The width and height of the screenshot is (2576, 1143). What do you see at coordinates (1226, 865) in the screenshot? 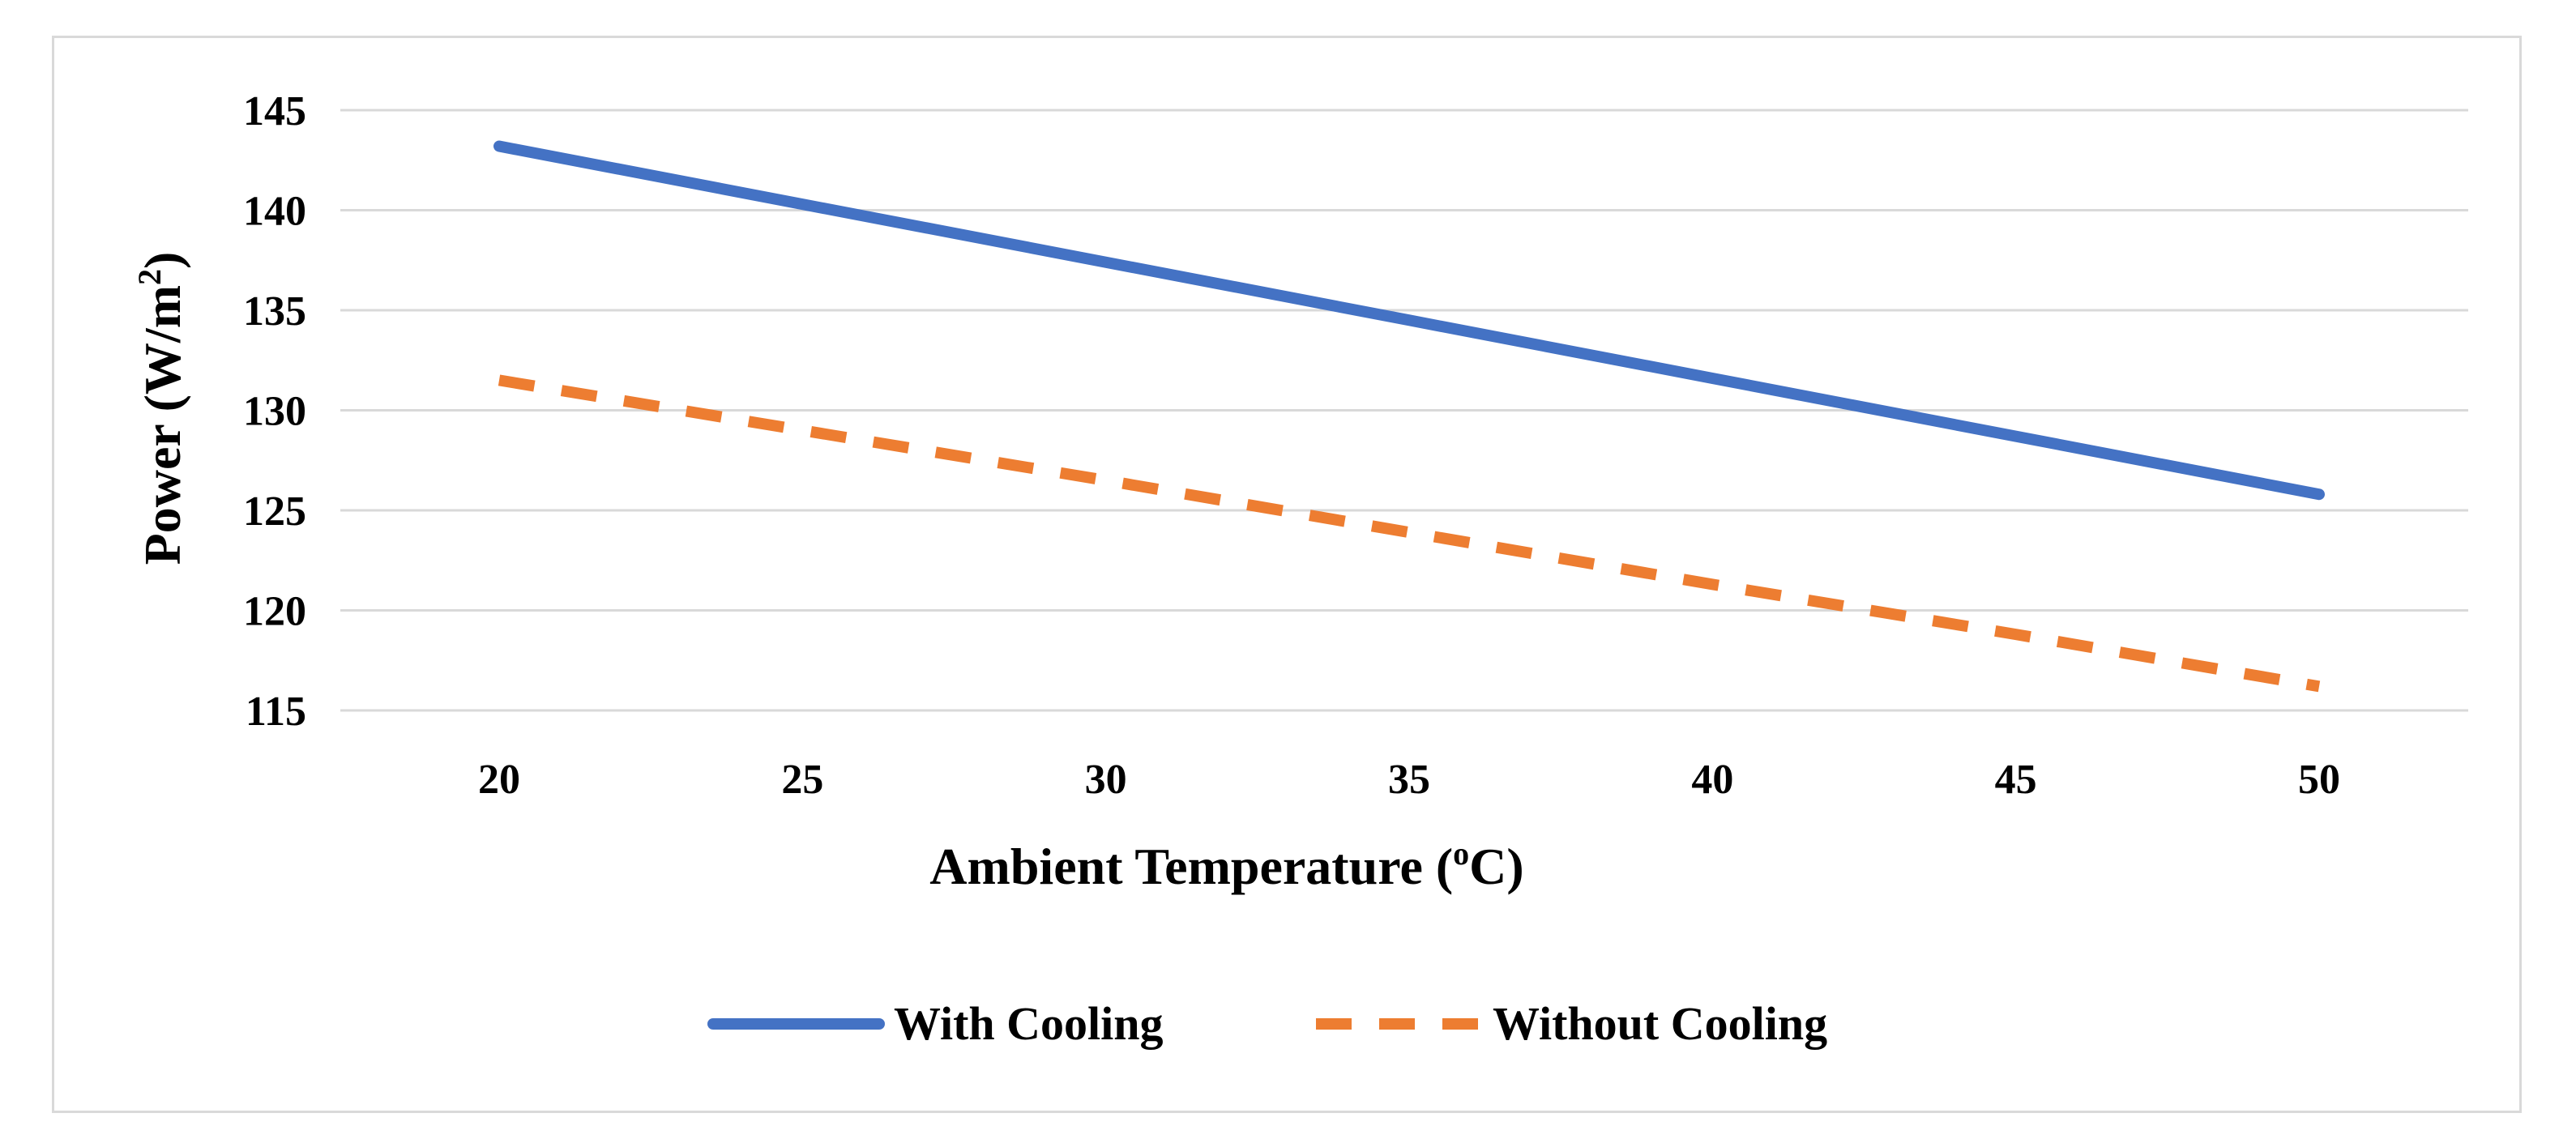
I see `x-axis-title: Ambient Temperature (oC)` at bounding box center [1226, 865].